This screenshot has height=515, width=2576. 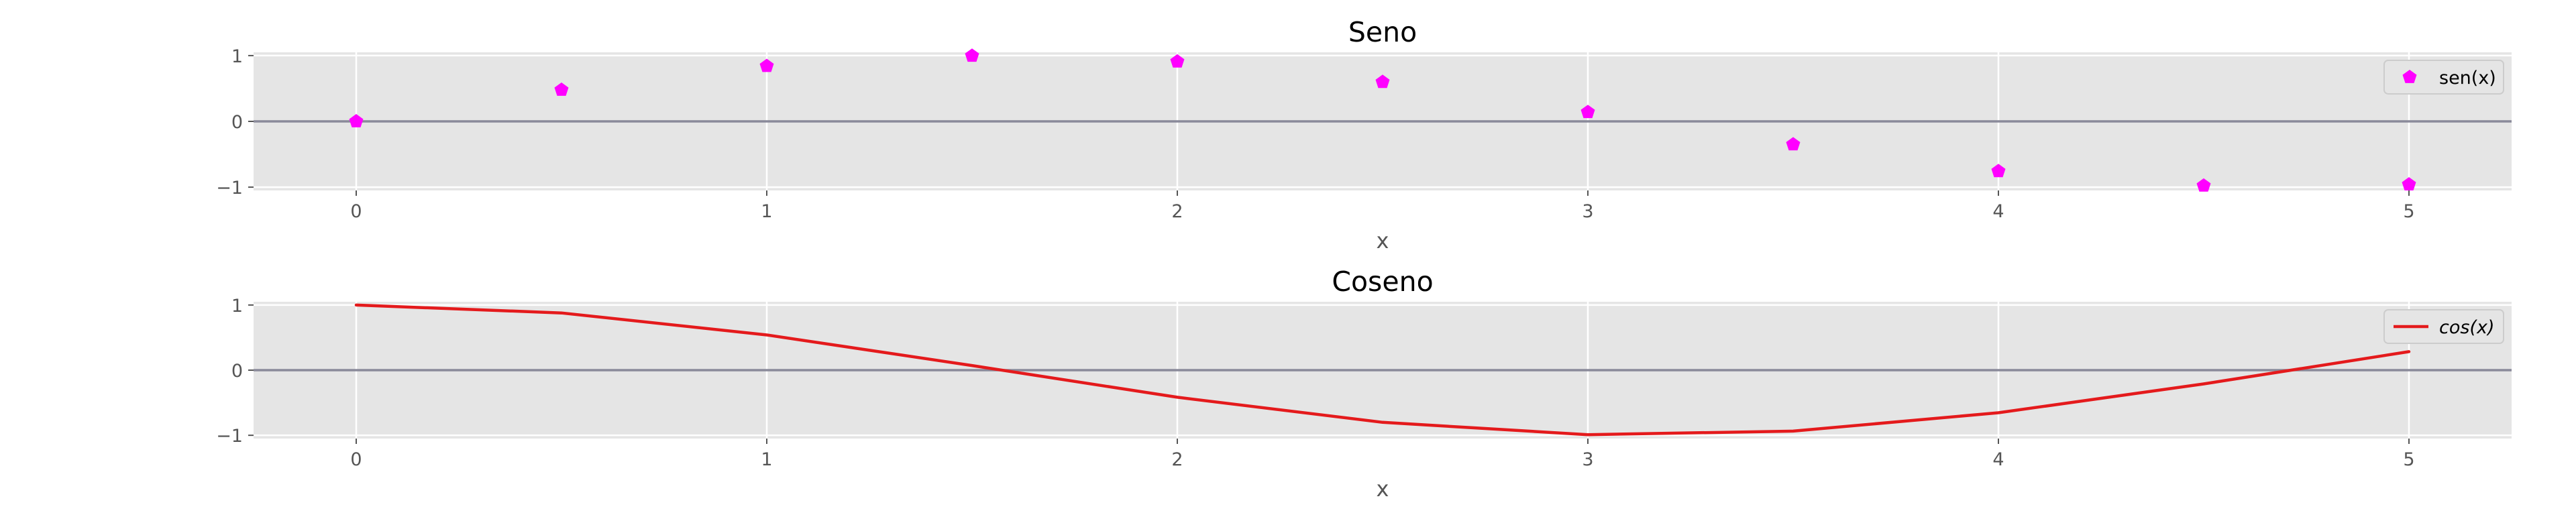 What do you see at coordinates (1177, 211) in the screenshot?
I see `sine-x-tick-label: 2` at bounding box center [1177, 211].